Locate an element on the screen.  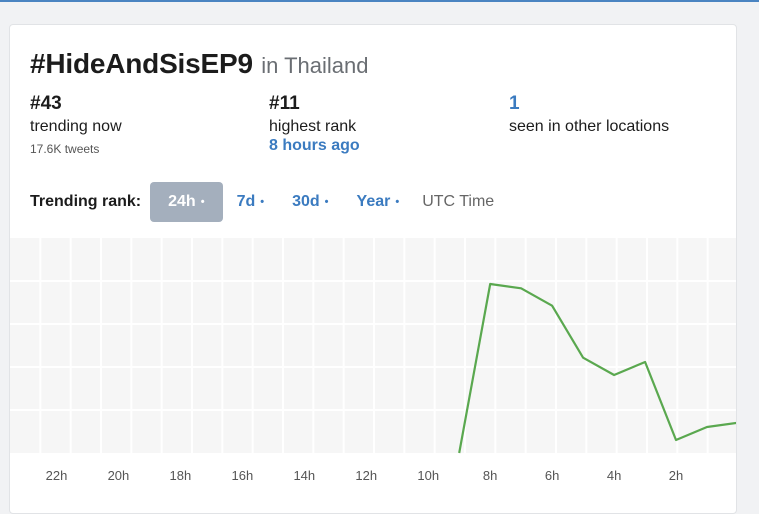
tab-7d-label: 7d is located at coordinates (246, 201).